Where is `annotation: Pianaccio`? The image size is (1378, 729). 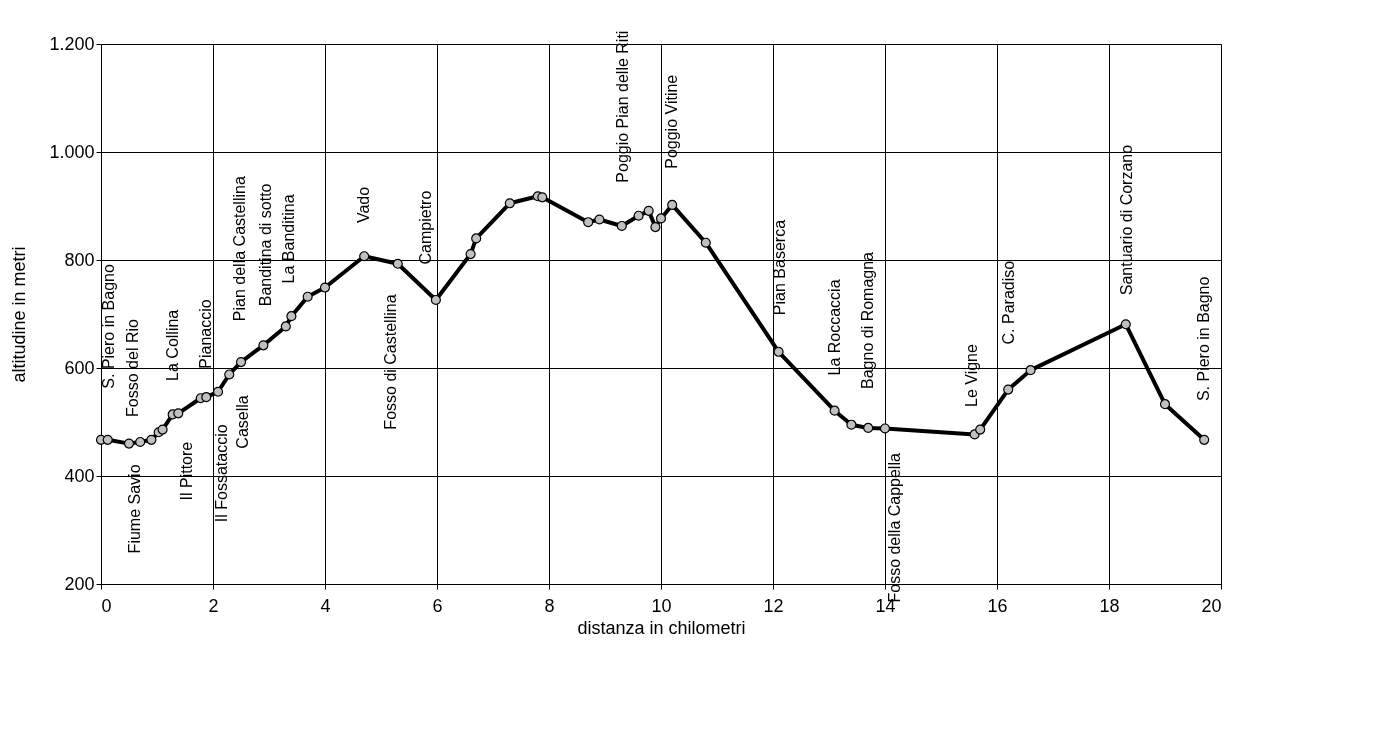
annotation: Pianaccio is located at coordinates (206, 334).